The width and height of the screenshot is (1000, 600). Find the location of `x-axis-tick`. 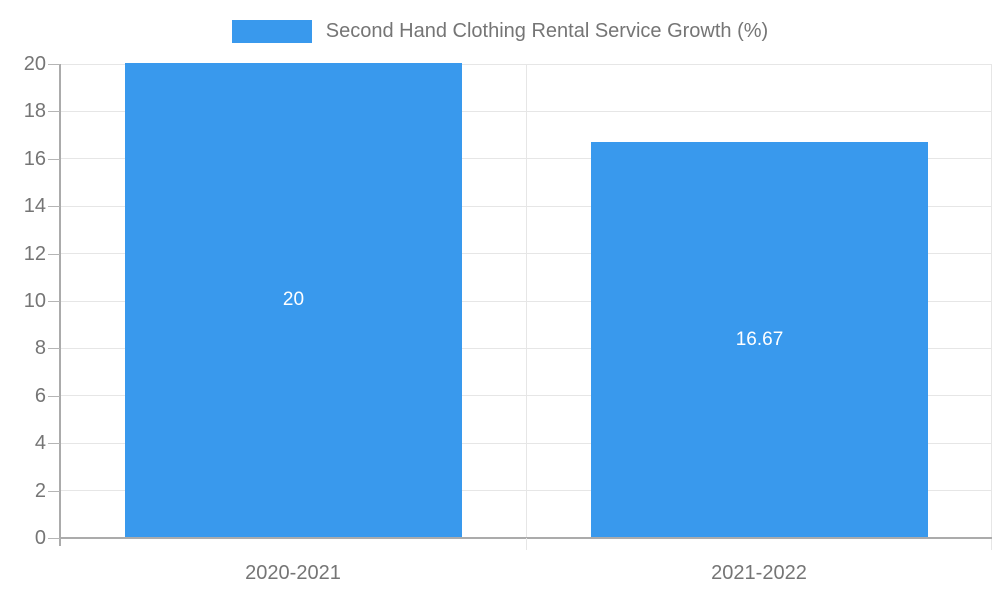

x-axis-tick is located at coordinates (526, 544).